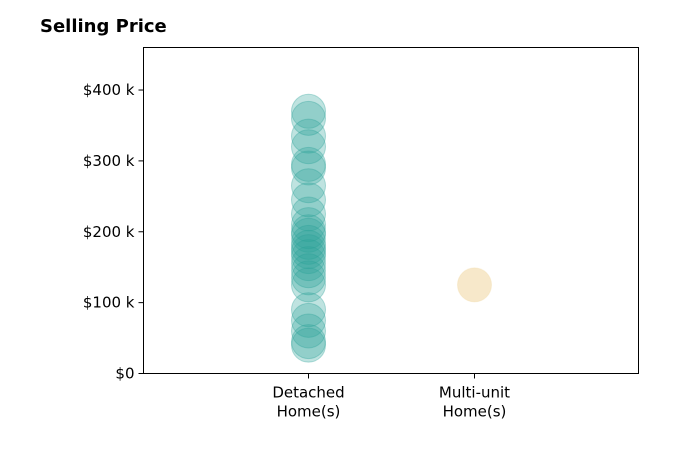  What do you see at coordinates (308, 402) in the screenshot?
I see `x-tick-label-0: Detached Home(s)` at bounding box center [308, 402].